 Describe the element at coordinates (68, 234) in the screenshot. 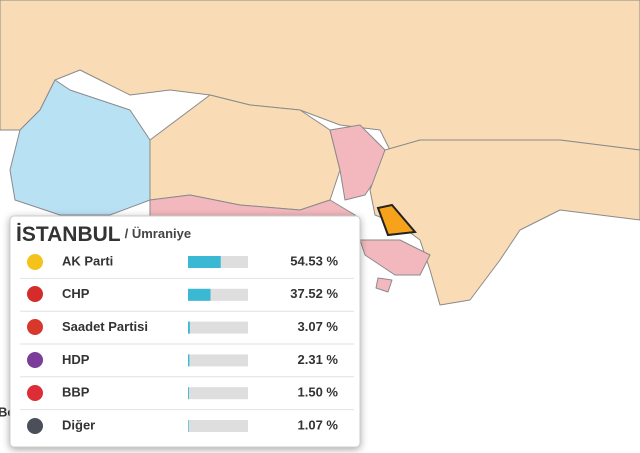

I see `popup-title: İSTANBUL` at that location.